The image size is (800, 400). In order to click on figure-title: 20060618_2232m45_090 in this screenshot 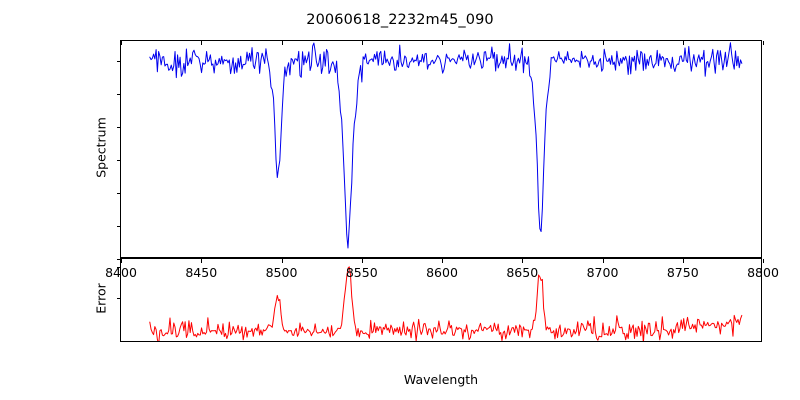, I will do `click(400, 20)`.